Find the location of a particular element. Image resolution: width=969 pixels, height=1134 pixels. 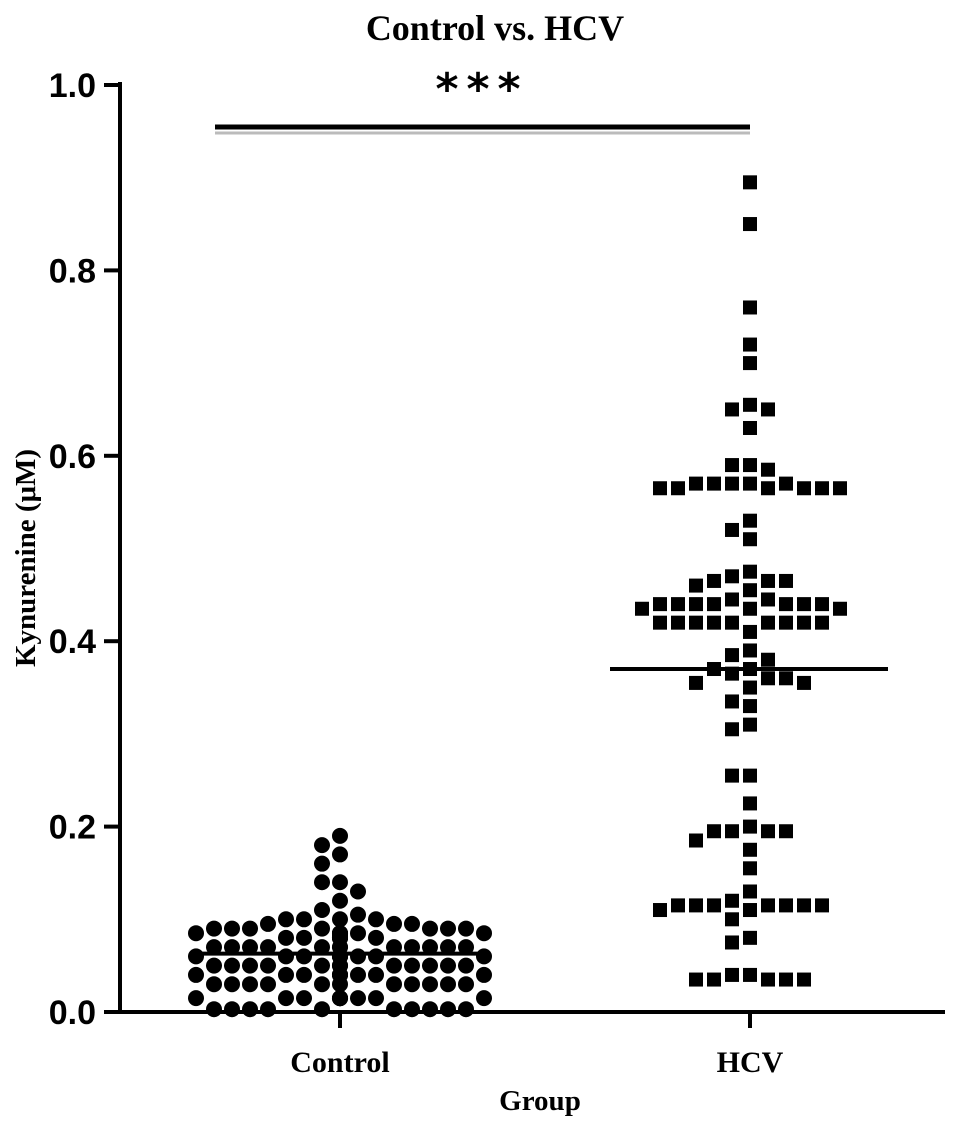

x-tick-label: Control is located at coordinates (339, 1062).